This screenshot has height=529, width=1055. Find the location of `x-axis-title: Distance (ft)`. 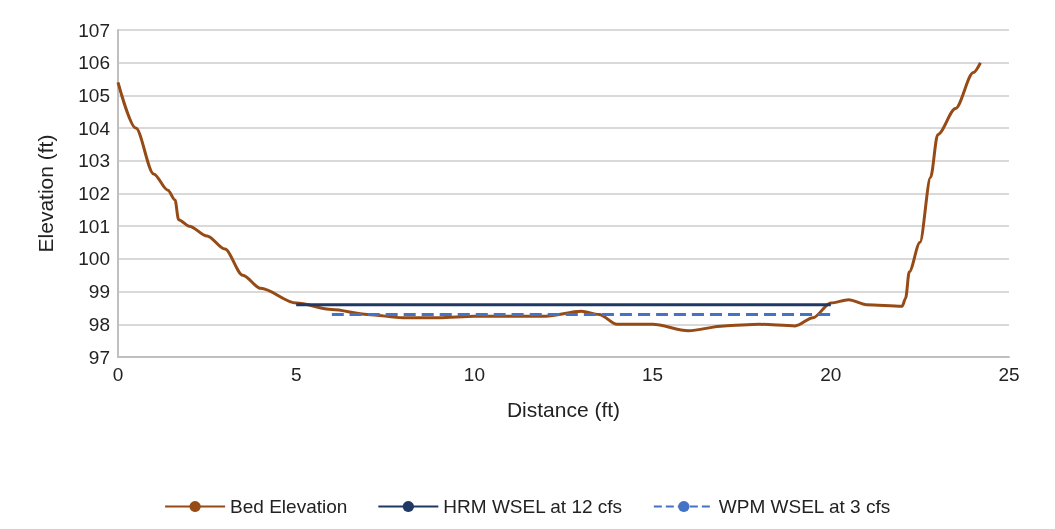

x-axis-title: Distance (ft) is located at coordinates (563, 409).